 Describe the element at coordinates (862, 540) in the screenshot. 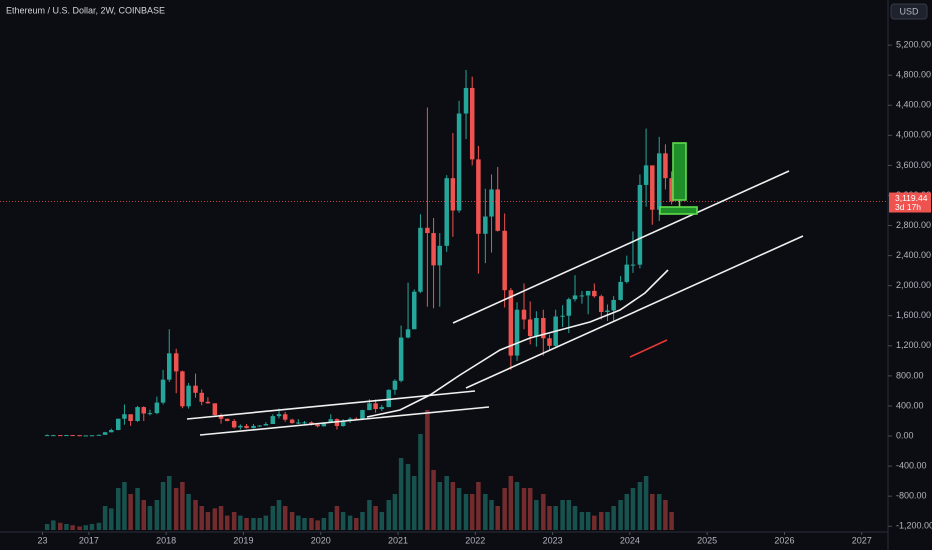

I see `x-tick-label: 2027` at that location.